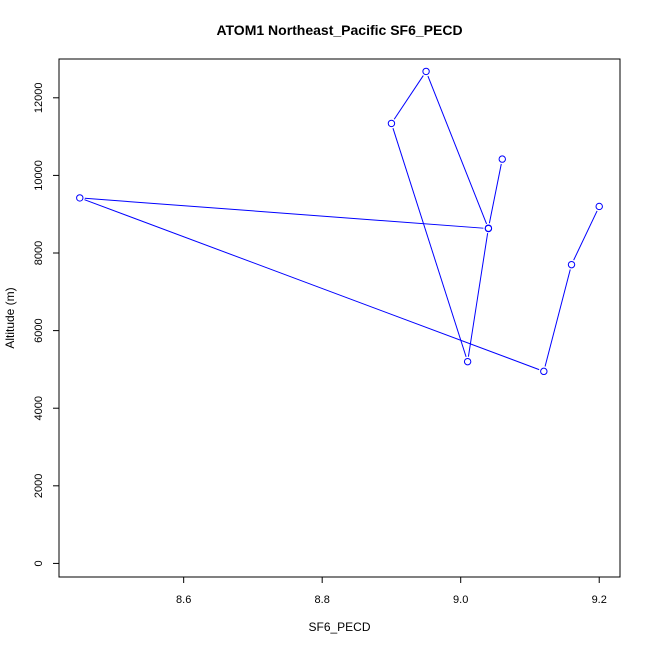 Image resolution: width=650 pixels, height=650 pixels. Describe the element at coordinates (183, 600) in the screenshot. I see `x-tick-label: 8.6` at that location.